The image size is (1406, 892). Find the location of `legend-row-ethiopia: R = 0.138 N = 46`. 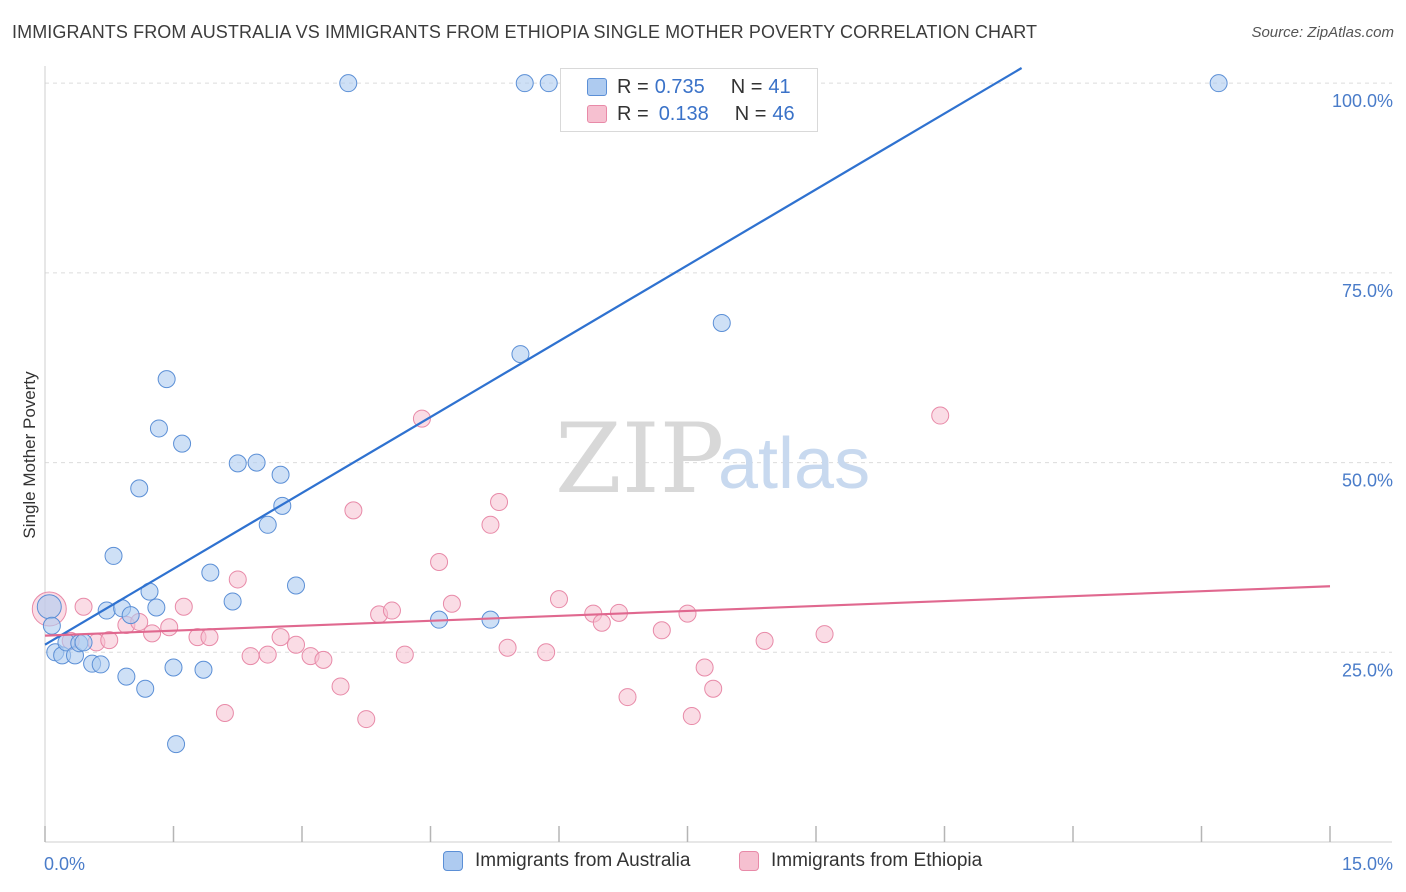

legend-row-ethiopia: R = 0.138 N = 46 is located at coordinates (691, 114).